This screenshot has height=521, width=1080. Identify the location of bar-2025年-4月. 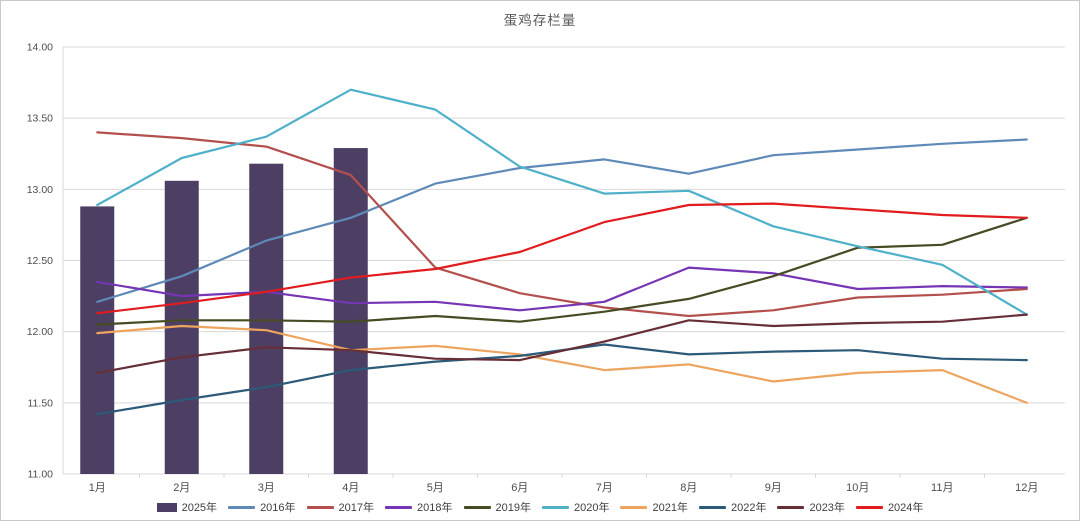
(350, 311).